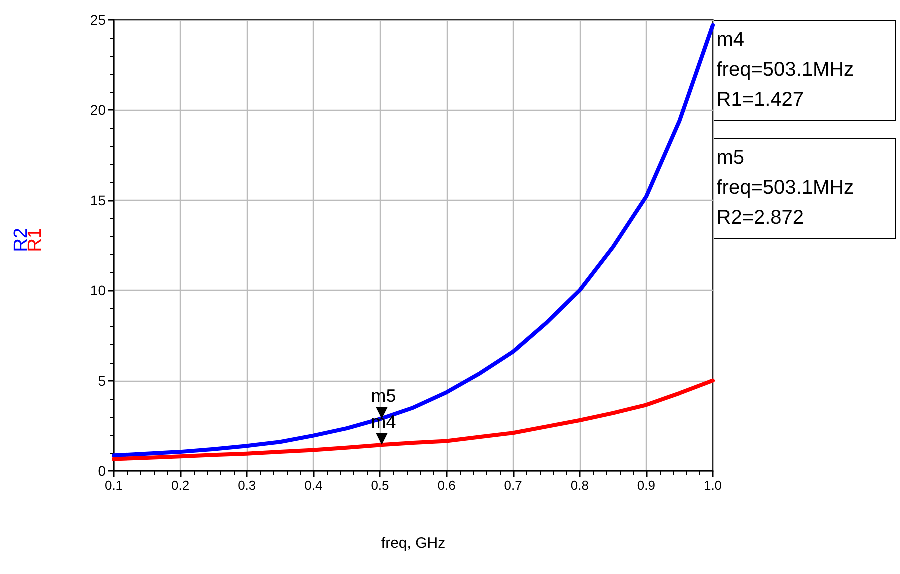  I want to click on x-tick-label: 1.0, so click(713, 485).